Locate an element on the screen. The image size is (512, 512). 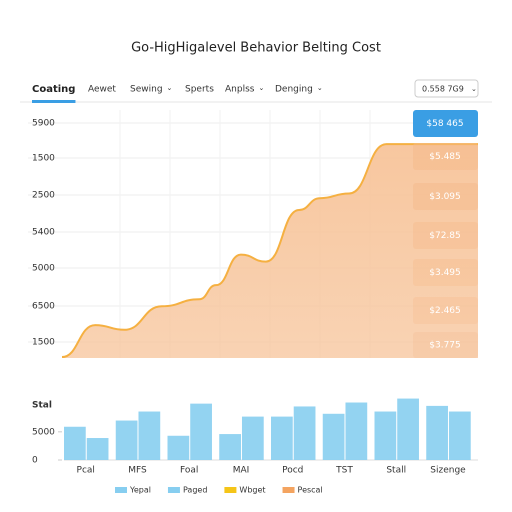
x-tick-label: Foal is located at coordinates (189, 471).